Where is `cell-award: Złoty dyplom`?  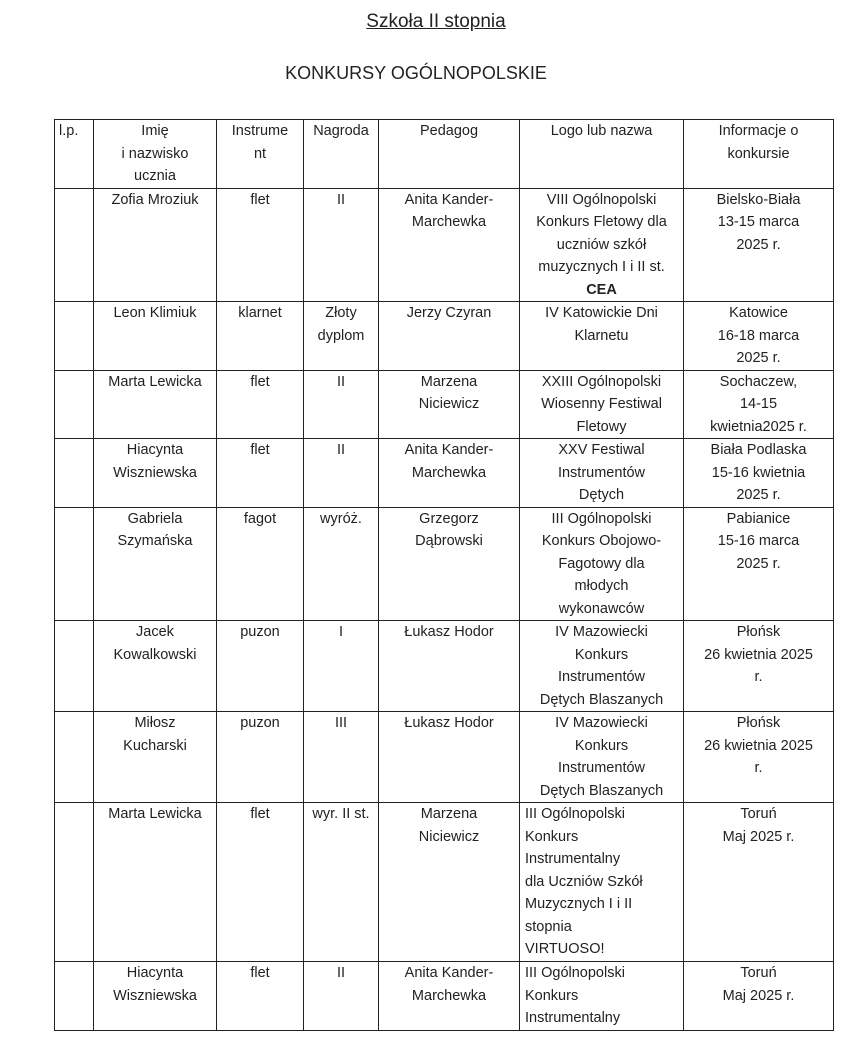 cell-award: Złoty dyplom is located at coordinates (341, 336).